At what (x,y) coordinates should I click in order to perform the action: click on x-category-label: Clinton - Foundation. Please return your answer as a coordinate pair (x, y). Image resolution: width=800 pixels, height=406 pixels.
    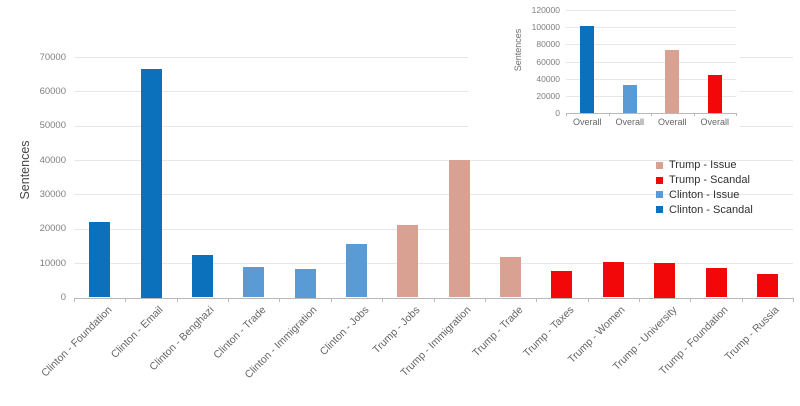
    Looking at the image, I should click on (76, 341).